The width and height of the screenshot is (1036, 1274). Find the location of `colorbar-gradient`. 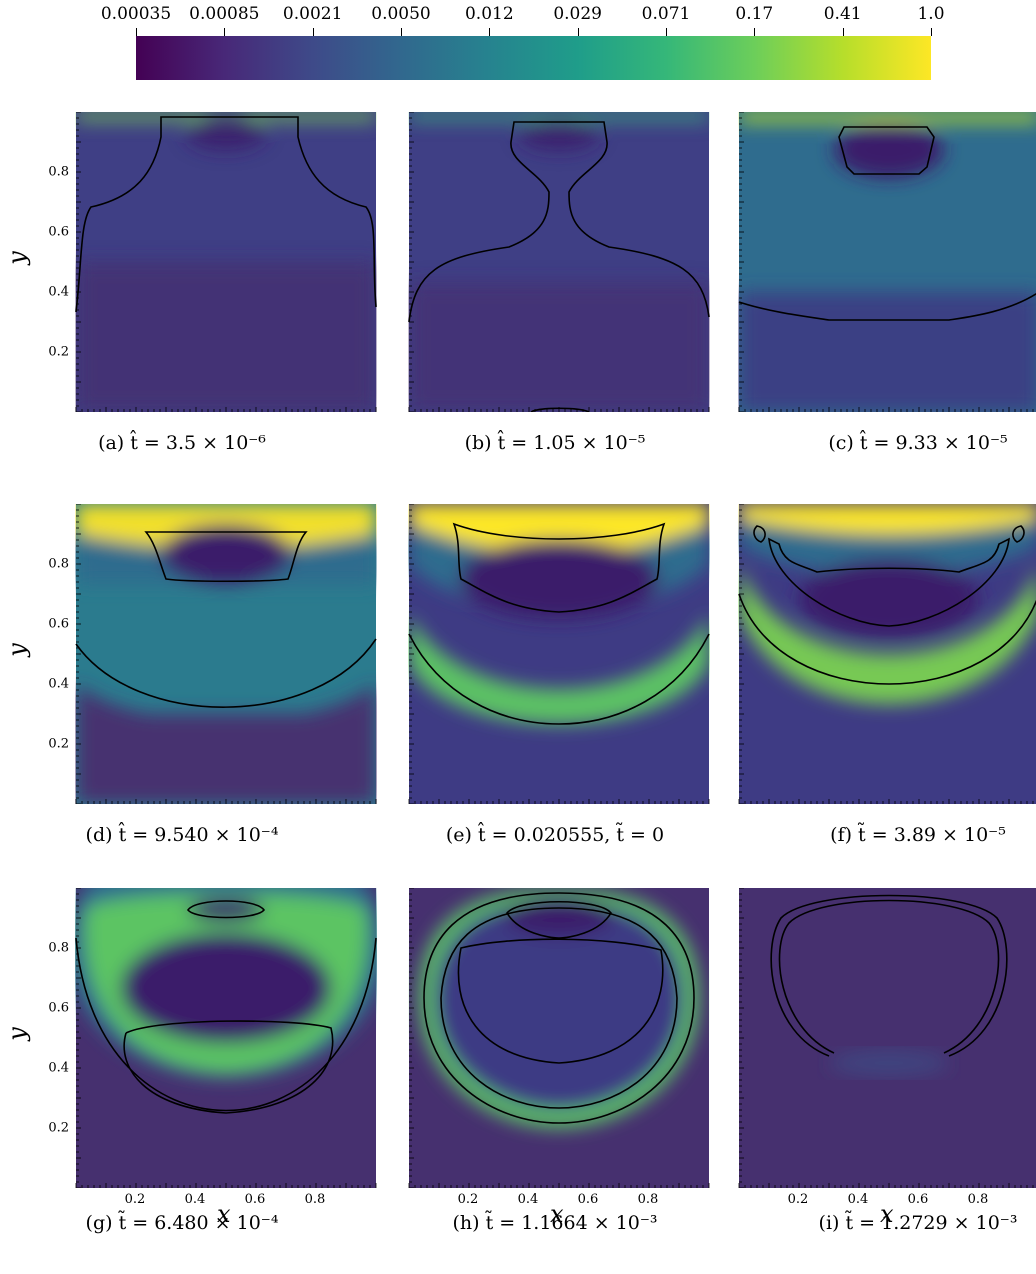

colorbar-gradient is located at coordinates (533, 58).